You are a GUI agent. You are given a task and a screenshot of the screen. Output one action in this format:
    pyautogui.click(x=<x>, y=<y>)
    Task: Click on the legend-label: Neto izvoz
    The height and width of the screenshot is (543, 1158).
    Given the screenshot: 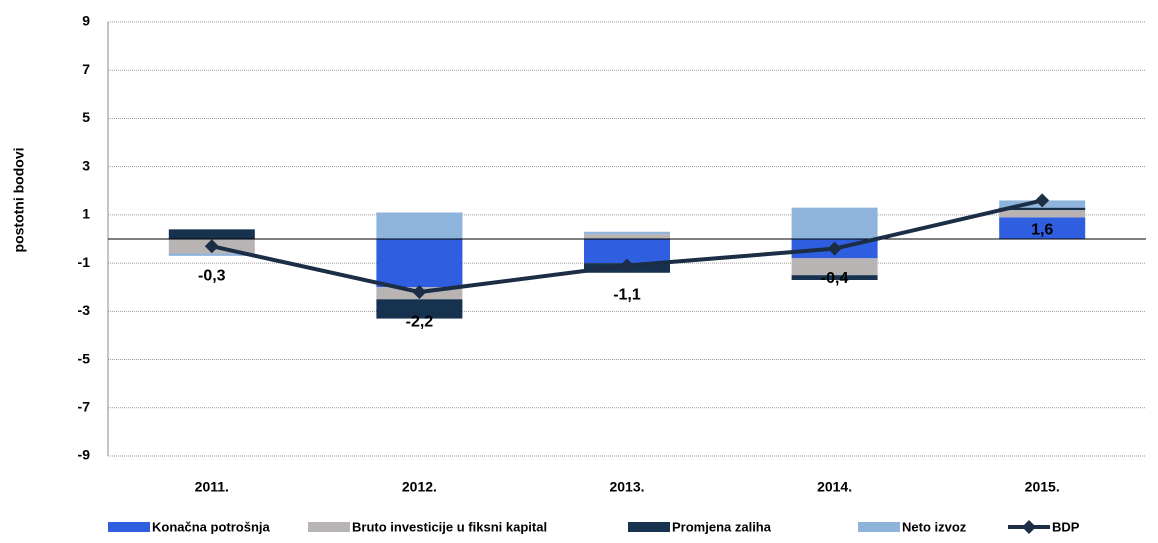 What is the action you would take?
    pyautogui.click(x=934, y=526)
    